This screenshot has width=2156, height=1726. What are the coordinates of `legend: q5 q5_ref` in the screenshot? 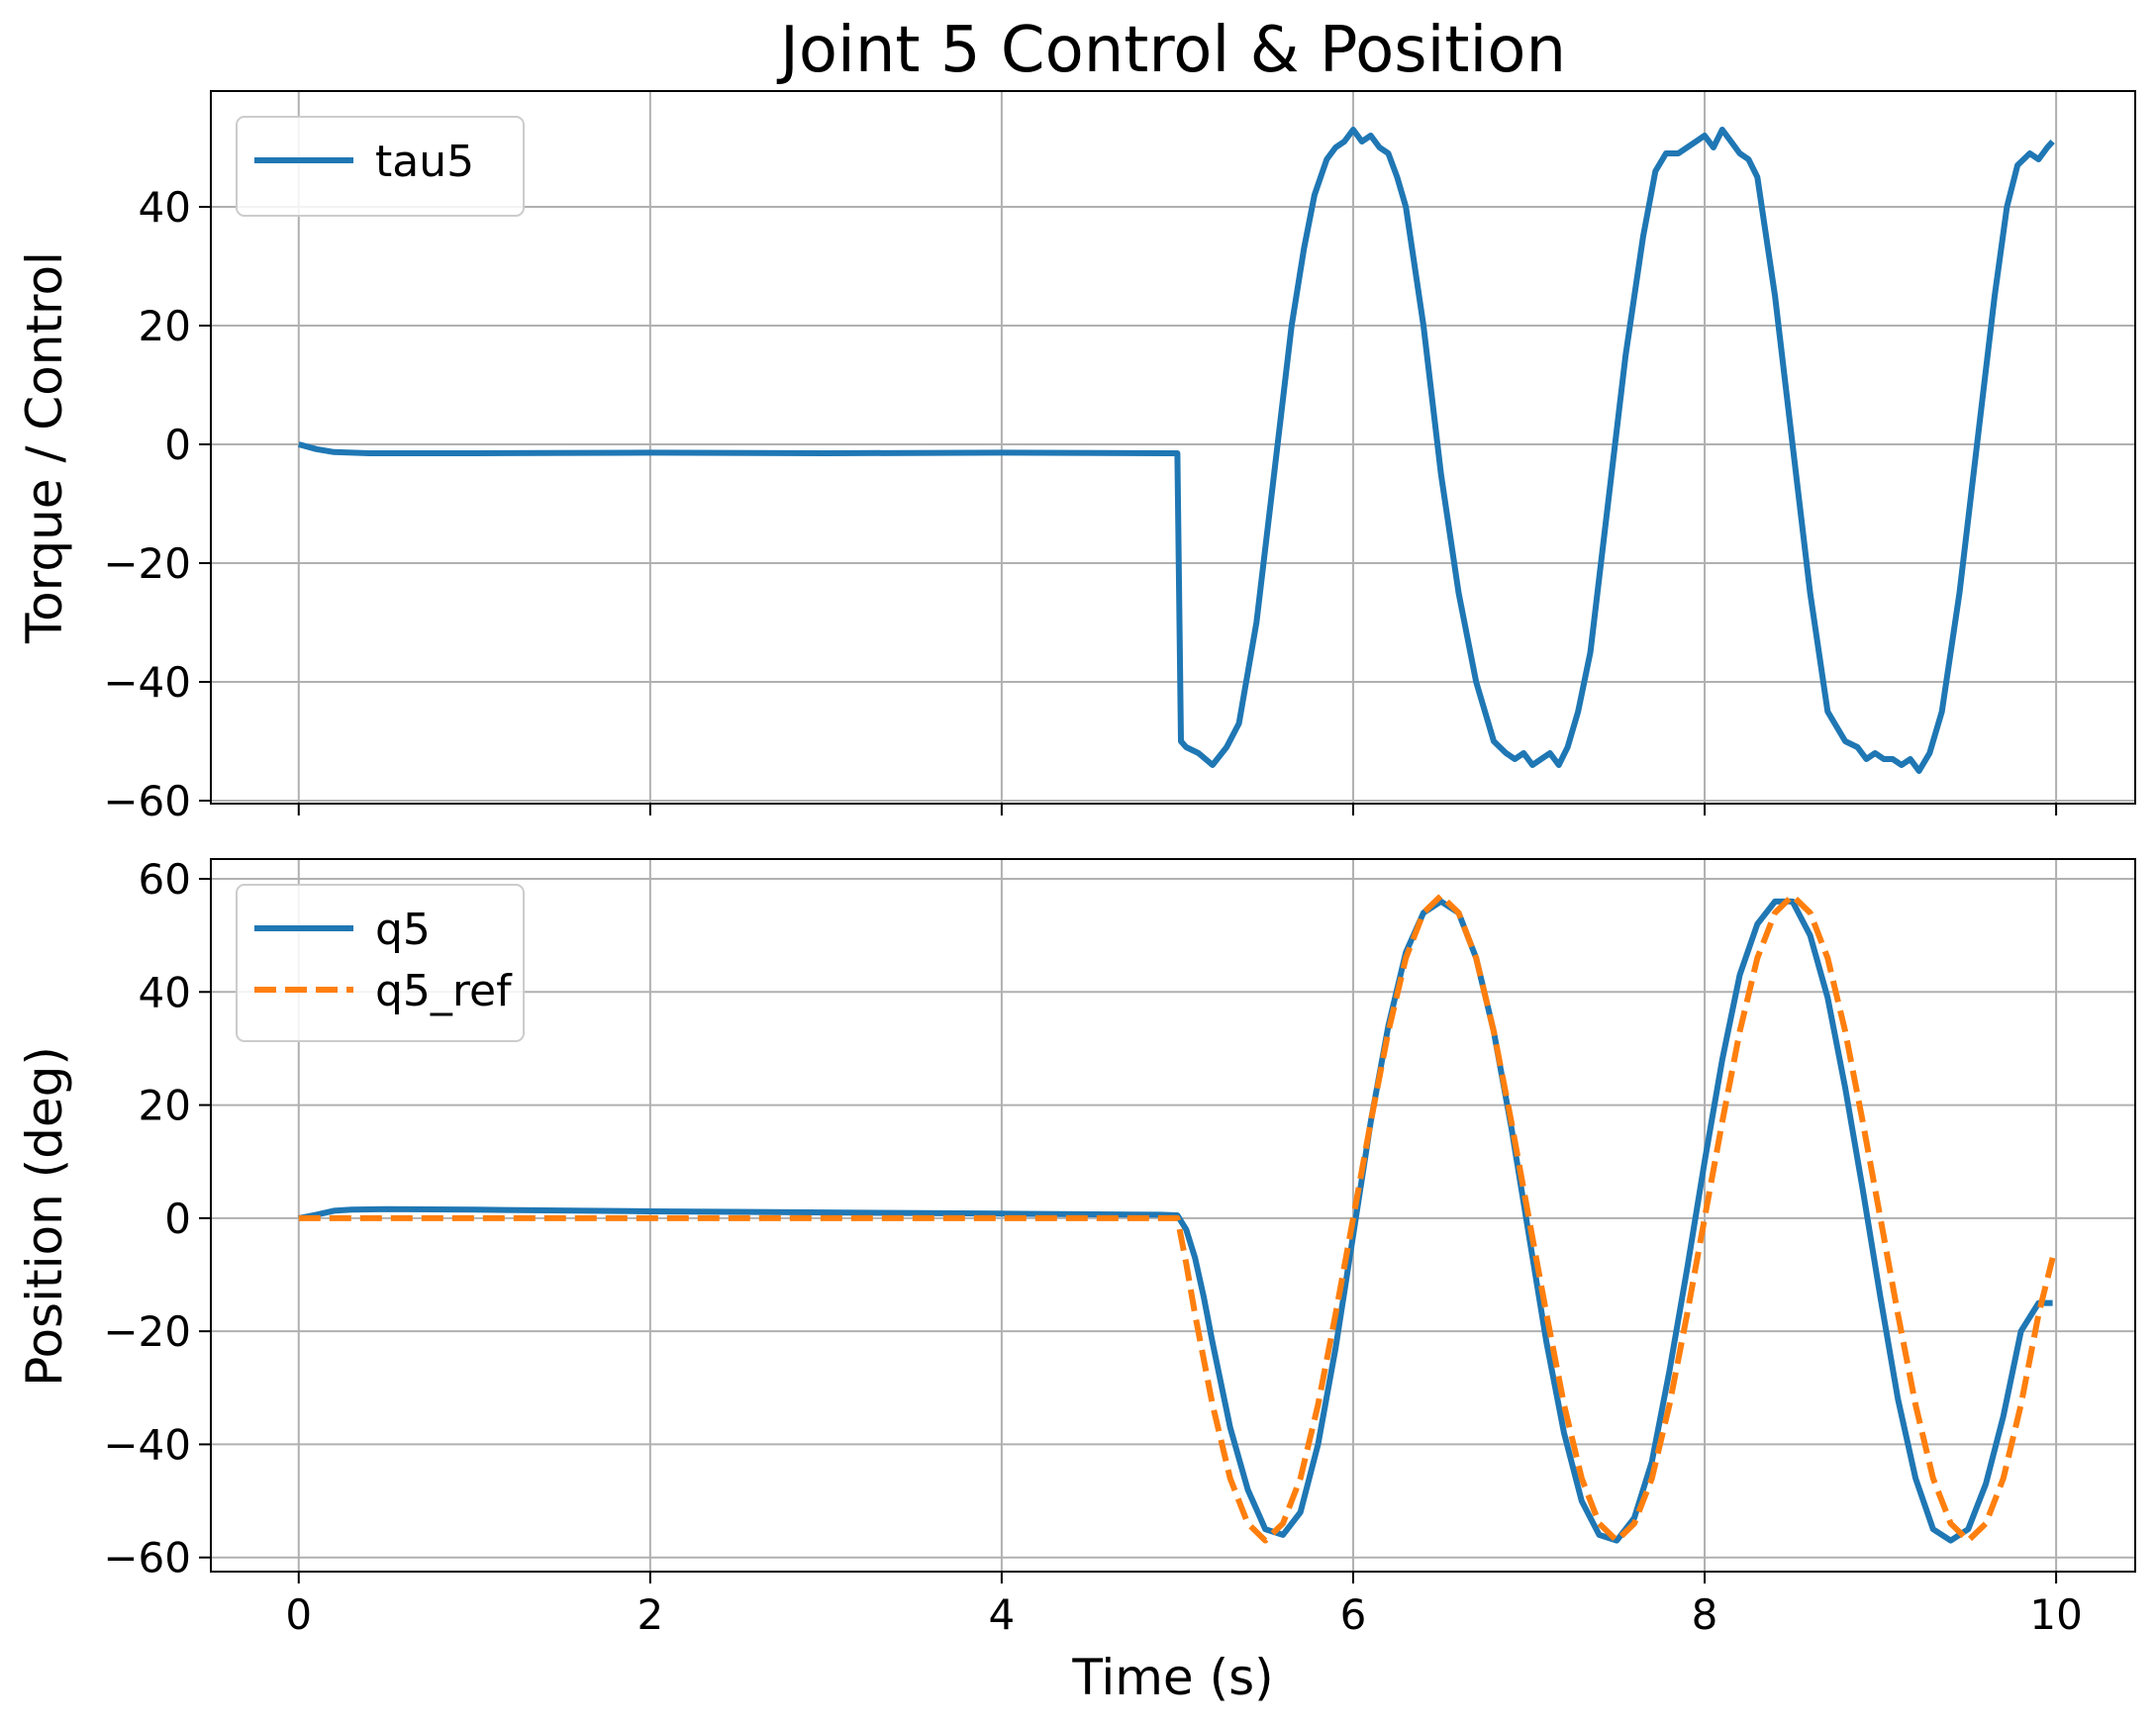 It's located at (380, 963).